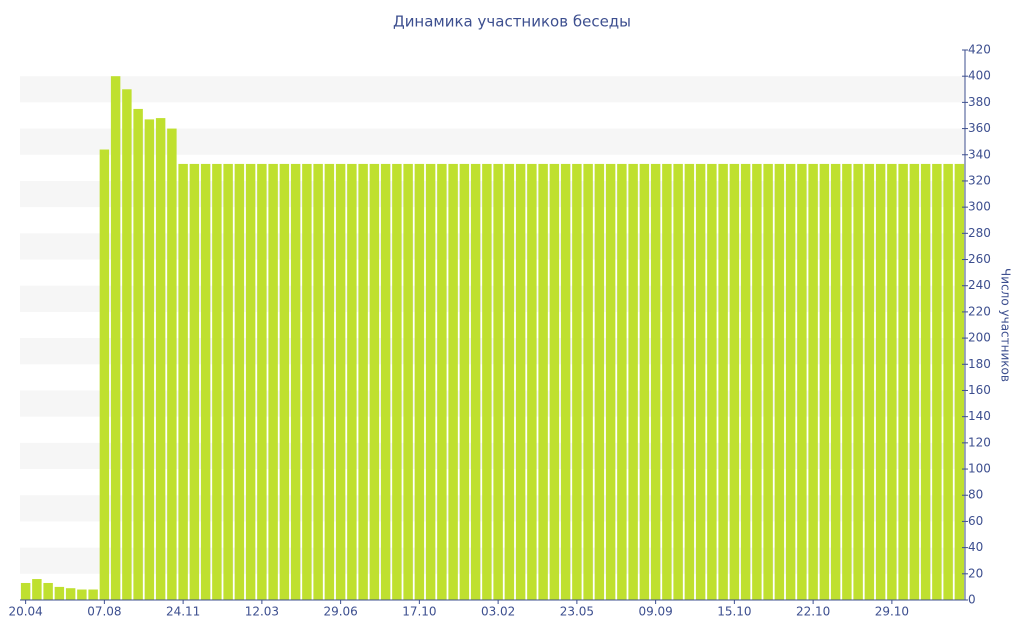 Image resolution: width=1024 pixels, height=644 pixels. What do you see at coordinates (979, 154) in the screenshot?
I see `y-tick-label: 340` at bounding box center [979, 154].